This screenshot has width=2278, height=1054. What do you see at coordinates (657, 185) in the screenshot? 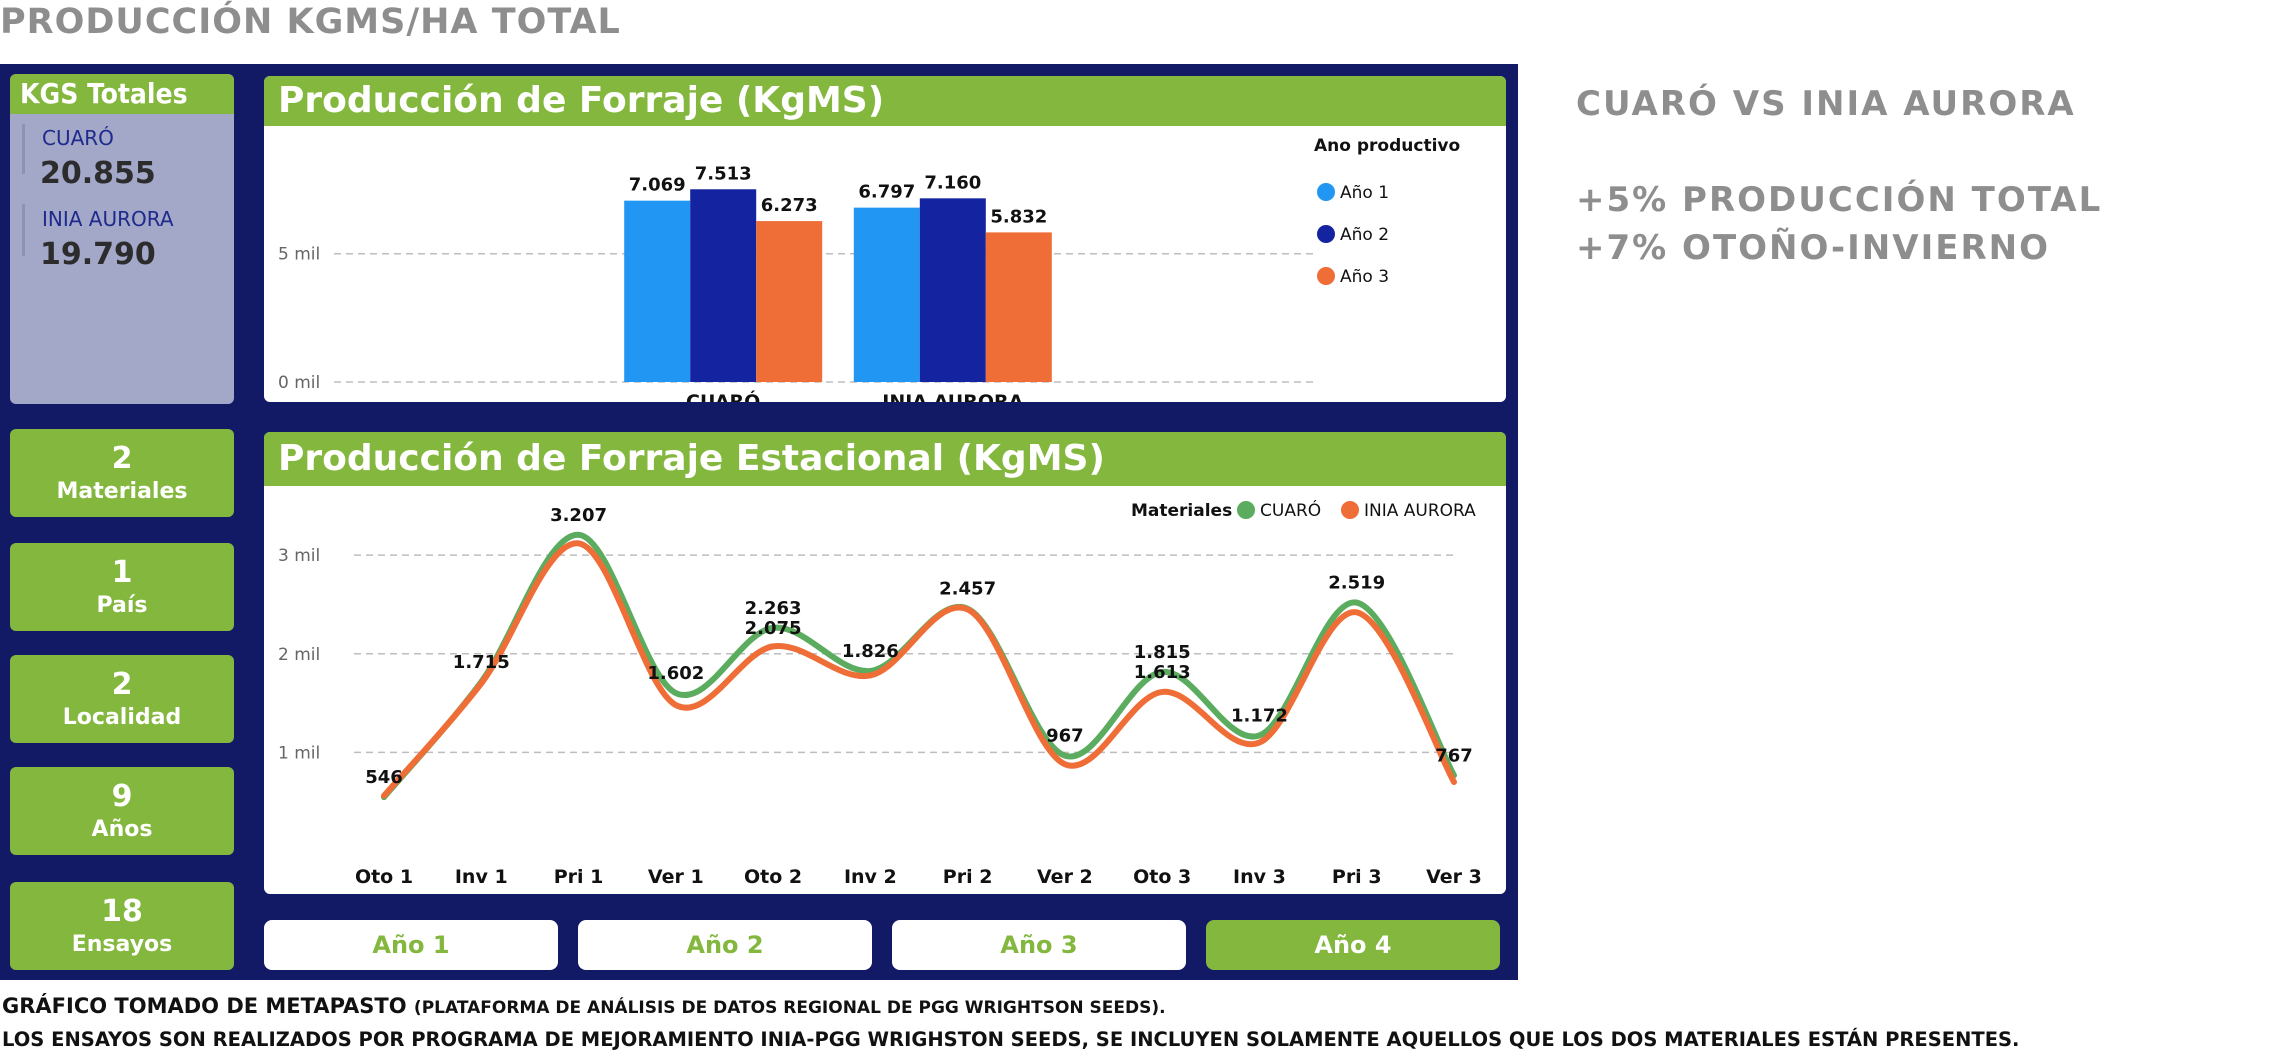
I see `bar-data-label: 7.069` at bounding box center [657, 185].